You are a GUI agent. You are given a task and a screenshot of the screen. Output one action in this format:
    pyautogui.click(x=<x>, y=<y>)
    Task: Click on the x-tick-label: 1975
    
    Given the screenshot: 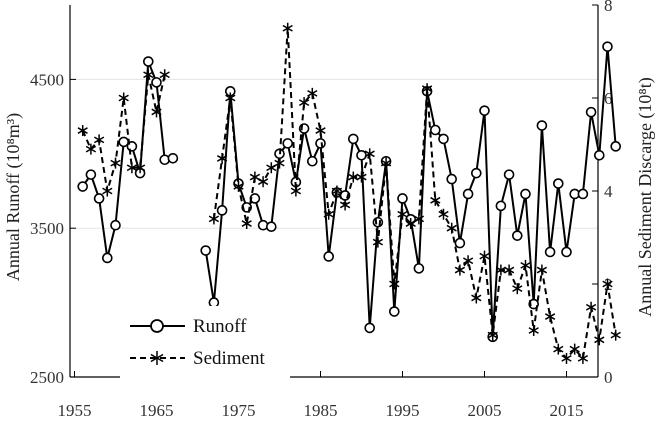 What is the action you would take?
    pyautogui.click(x=239, y=410)
    